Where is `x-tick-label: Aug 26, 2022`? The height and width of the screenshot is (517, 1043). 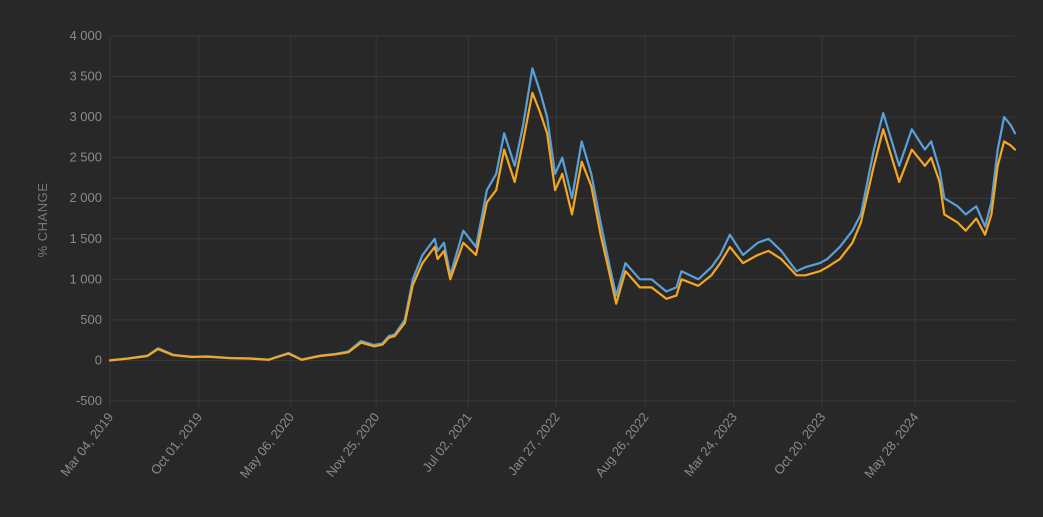 x-tick-label: Aug 26, 2022 is located at coordinates (621, 445).